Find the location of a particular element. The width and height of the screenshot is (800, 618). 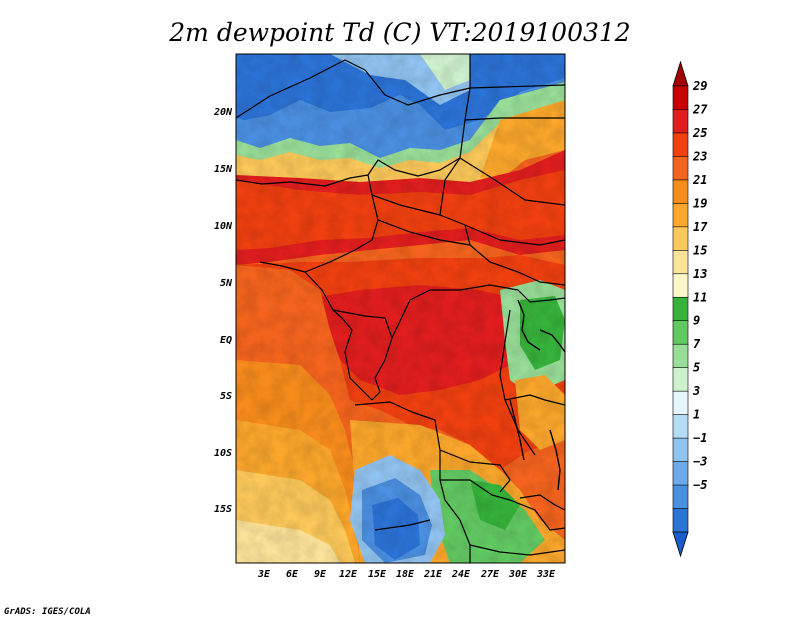

colorbar-label: 13 is located at coordinates (700, 274).